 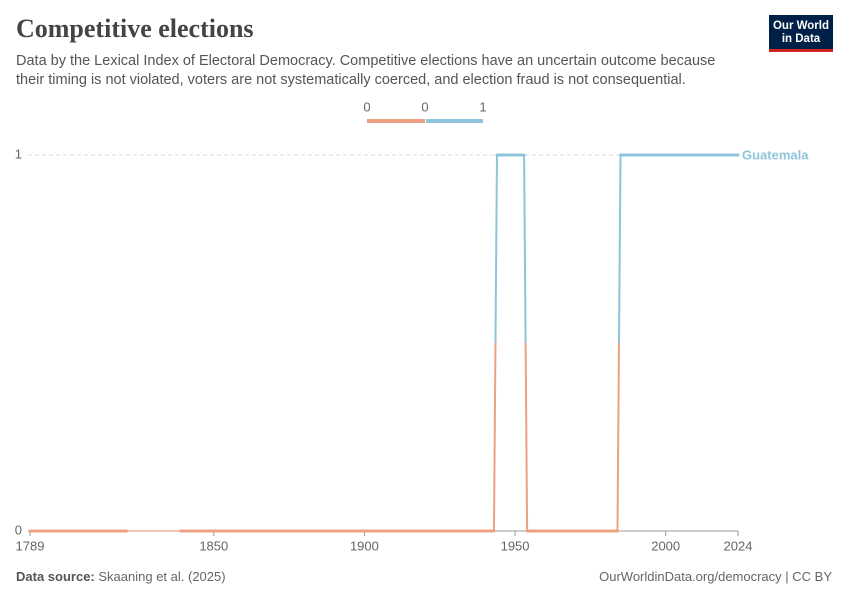 What do you see at coordinates (55, 576) in the screenshot?
I see `source-label: Data source:` at bounding box center [55, 576].